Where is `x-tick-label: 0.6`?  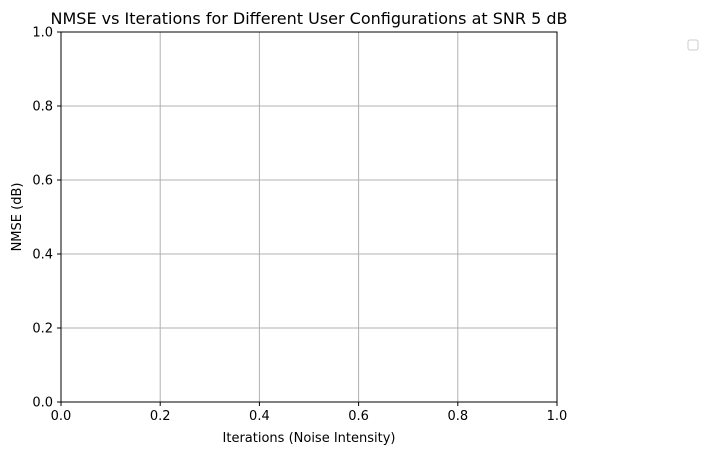 x-tick-label: 0.6 is located at coordinates (358, 416).